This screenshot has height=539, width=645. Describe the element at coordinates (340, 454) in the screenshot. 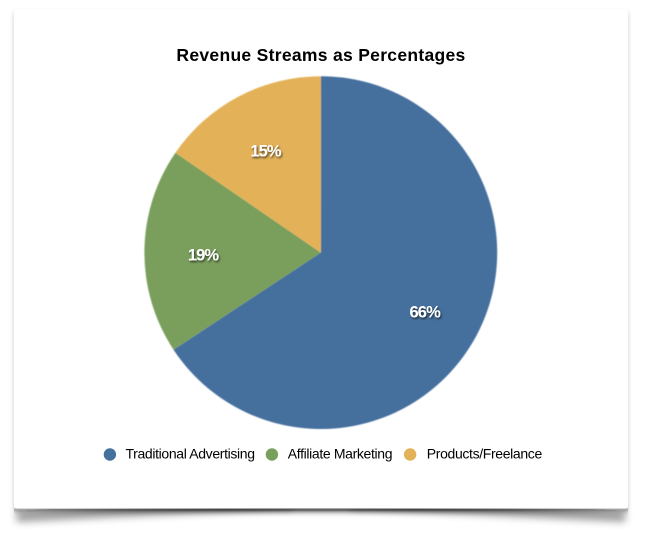

I see `svg-text: Affiliate Marketing` at that location.